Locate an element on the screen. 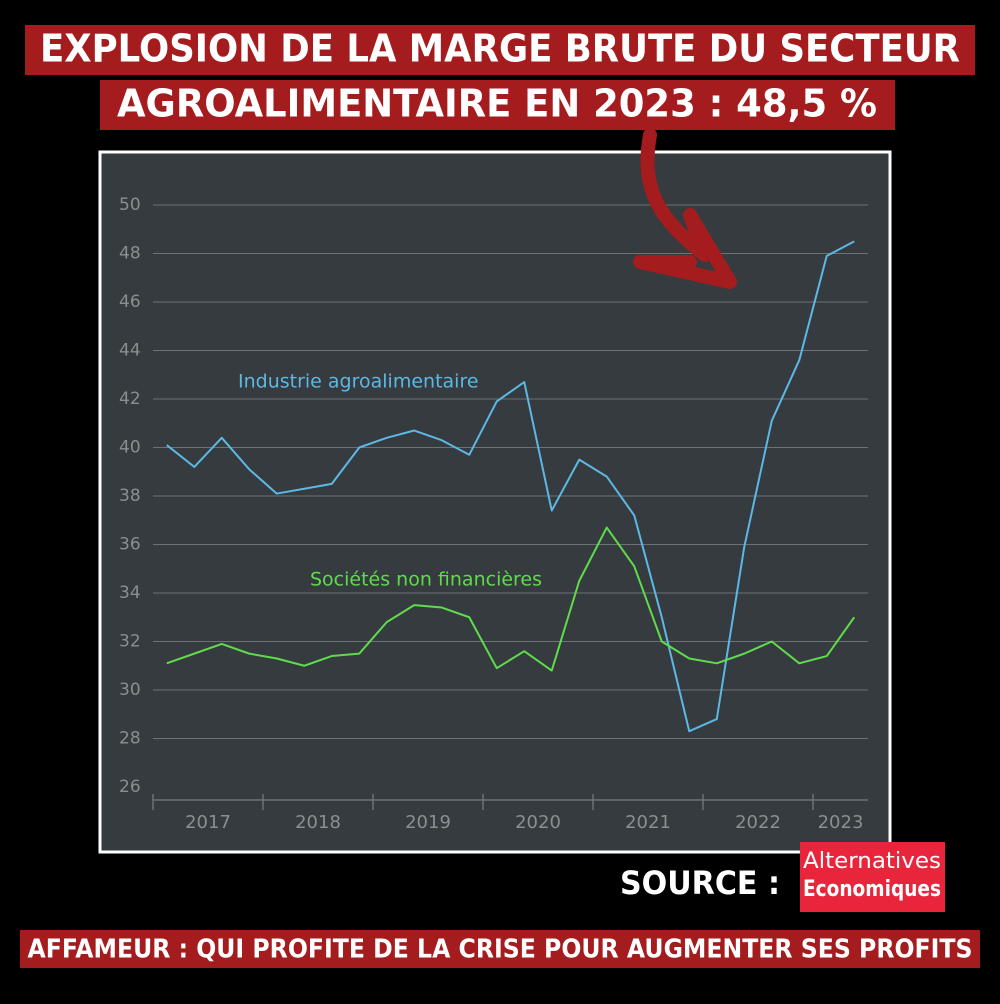 The width and height of the screenshot is (1000, 1004). x-tick-label: 2023 is located at coordinates (841, 822).